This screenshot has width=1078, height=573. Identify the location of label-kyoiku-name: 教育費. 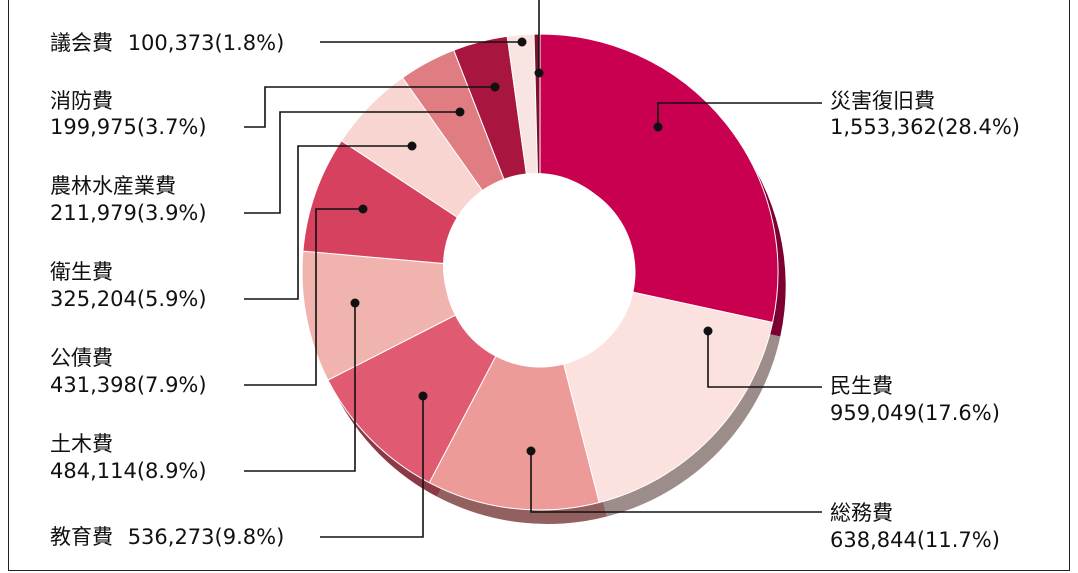
(81, 537).